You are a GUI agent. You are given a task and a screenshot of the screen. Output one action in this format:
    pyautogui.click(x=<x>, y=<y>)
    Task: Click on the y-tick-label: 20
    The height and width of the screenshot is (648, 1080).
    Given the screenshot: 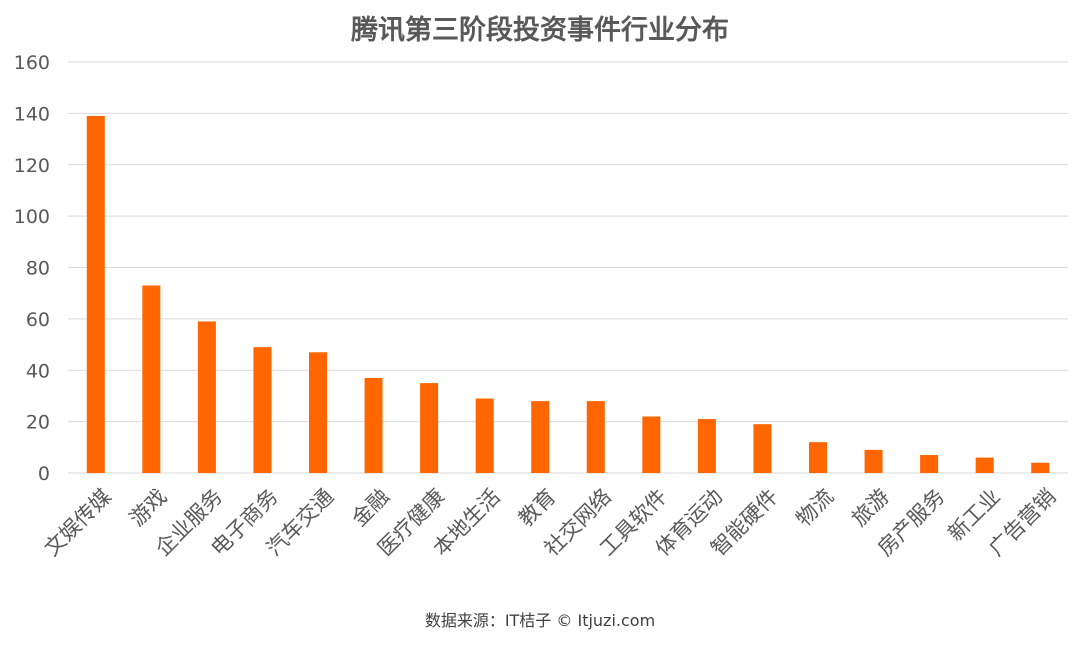 What is the action you would take?
    pyautogui.click(x=38, y=423)
    